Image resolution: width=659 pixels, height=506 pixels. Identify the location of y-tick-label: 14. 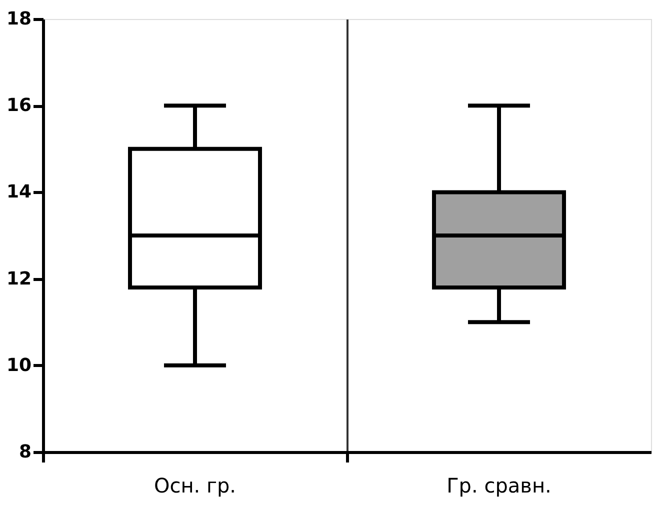
(19, 192).